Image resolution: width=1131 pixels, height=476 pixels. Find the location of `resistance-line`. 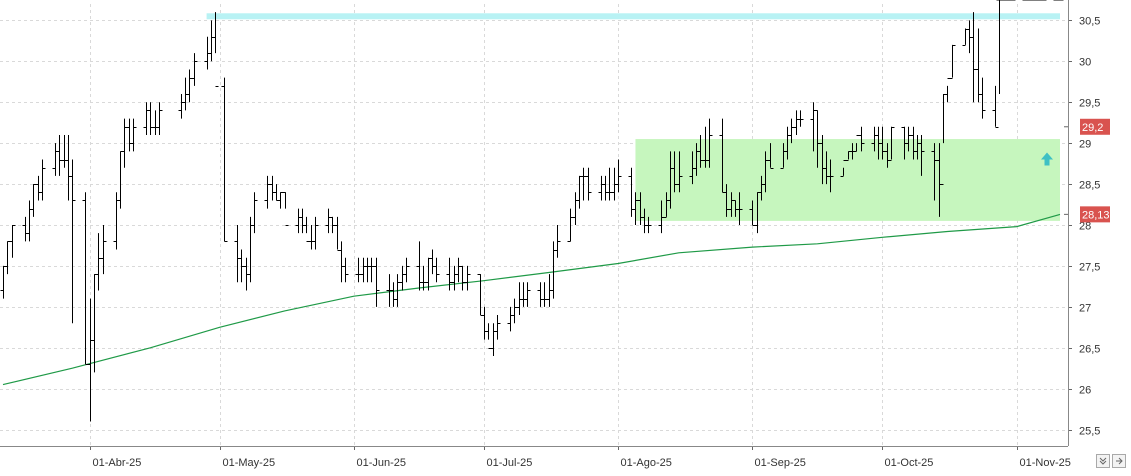

resistance-line is located at coordinates (633, 16).